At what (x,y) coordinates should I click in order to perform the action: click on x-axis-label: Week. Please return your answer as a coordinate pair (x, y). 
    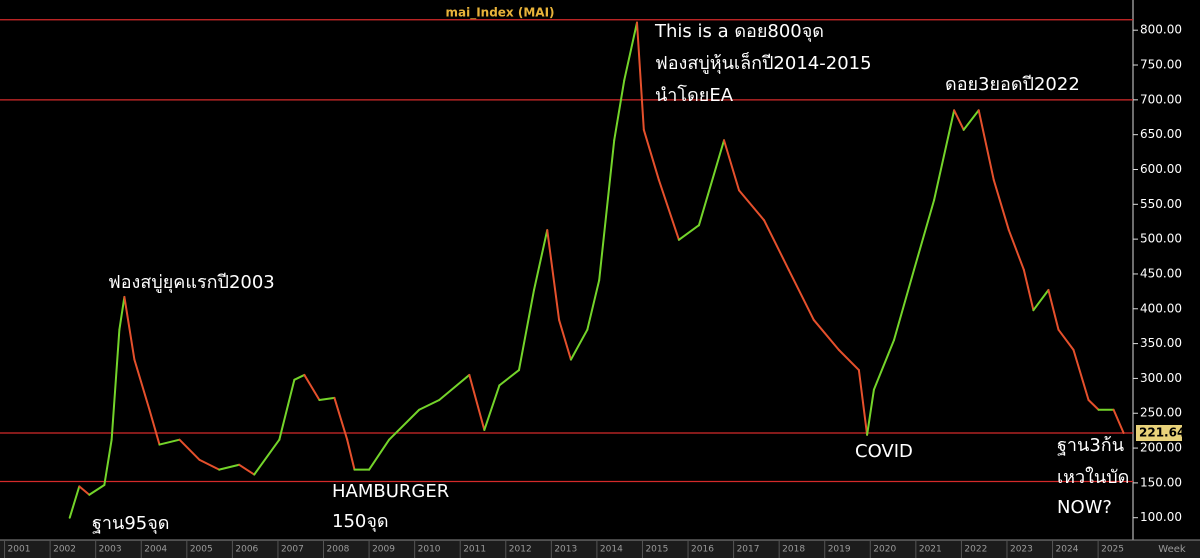
    Looking at the image, I should click on (1172, 549).